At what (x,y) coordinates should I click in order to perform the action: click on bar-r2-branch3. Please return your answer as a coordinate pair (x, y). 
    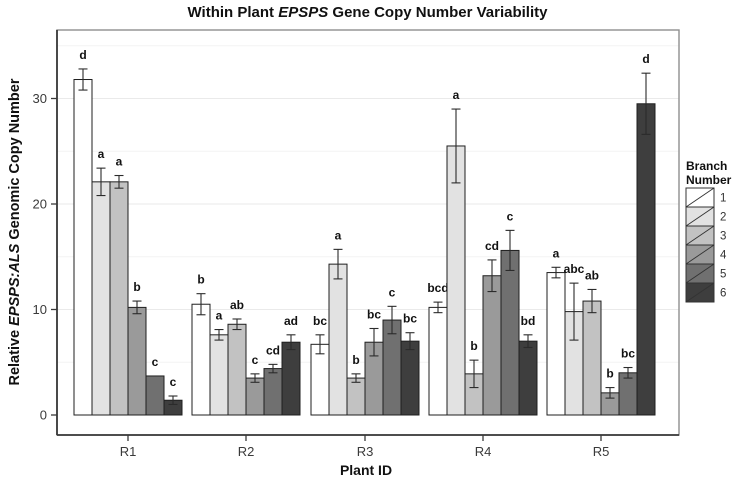
    Looking at the image, I should click on (237, 369).